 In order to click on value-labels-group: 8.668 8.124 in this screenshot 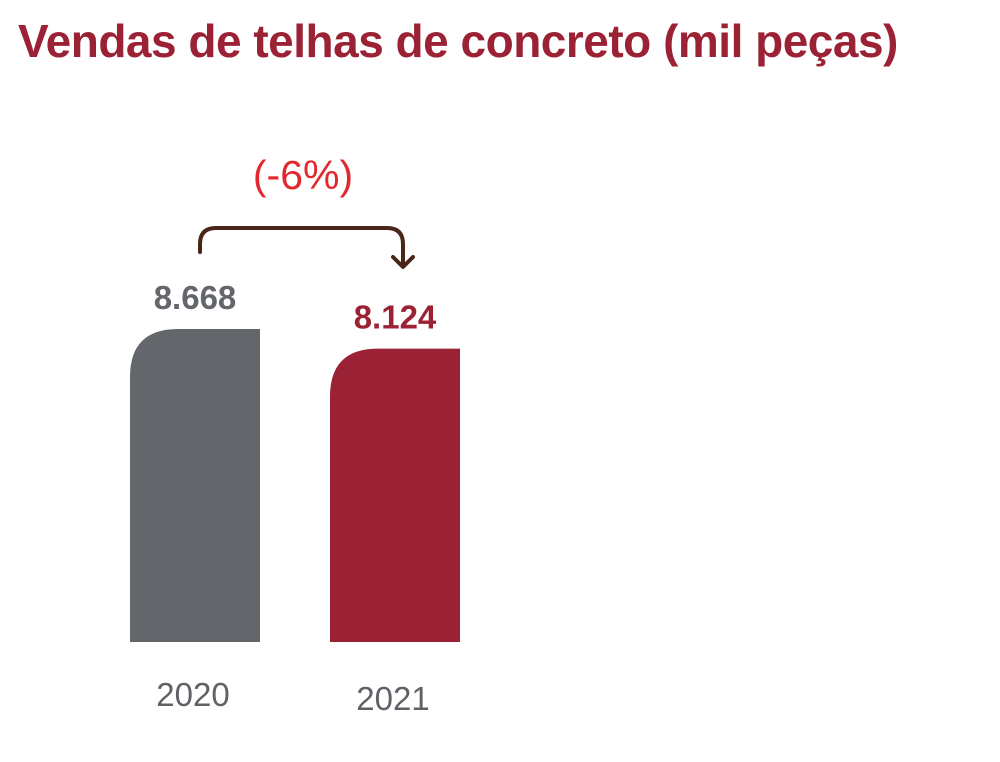, I will do `click(295, 307)`.